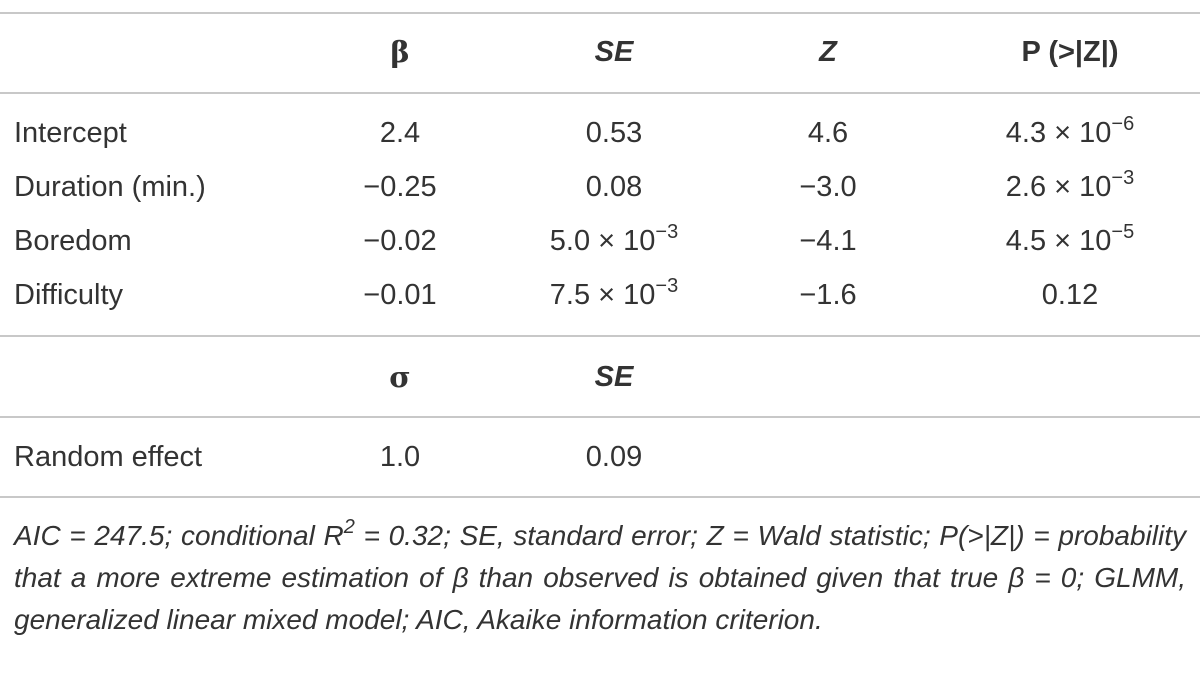 This screenshot has height=688, width=1200. What do you see at coordinates (1123, 232) in the screenshot?
I see `cell-exponent: −5` at bounding box center [1123, 232].